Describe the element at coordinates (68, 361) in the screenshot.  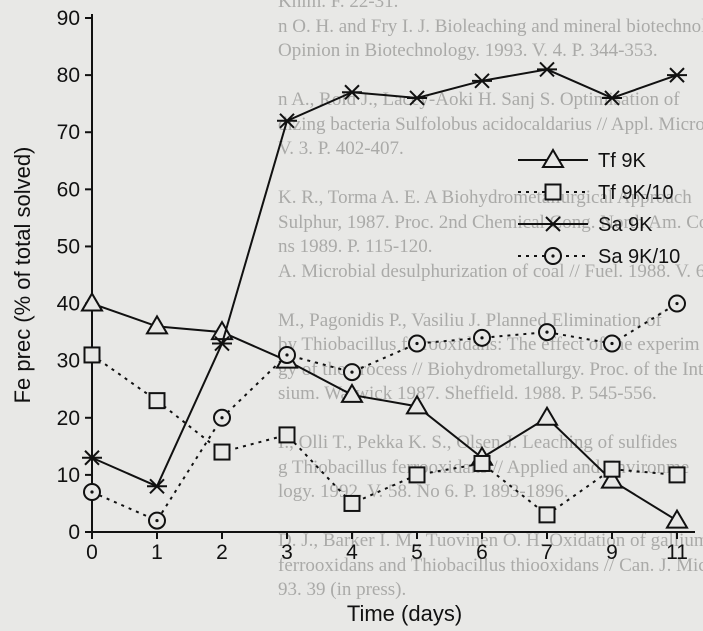
I see `y-tick-label: 30` at that location.